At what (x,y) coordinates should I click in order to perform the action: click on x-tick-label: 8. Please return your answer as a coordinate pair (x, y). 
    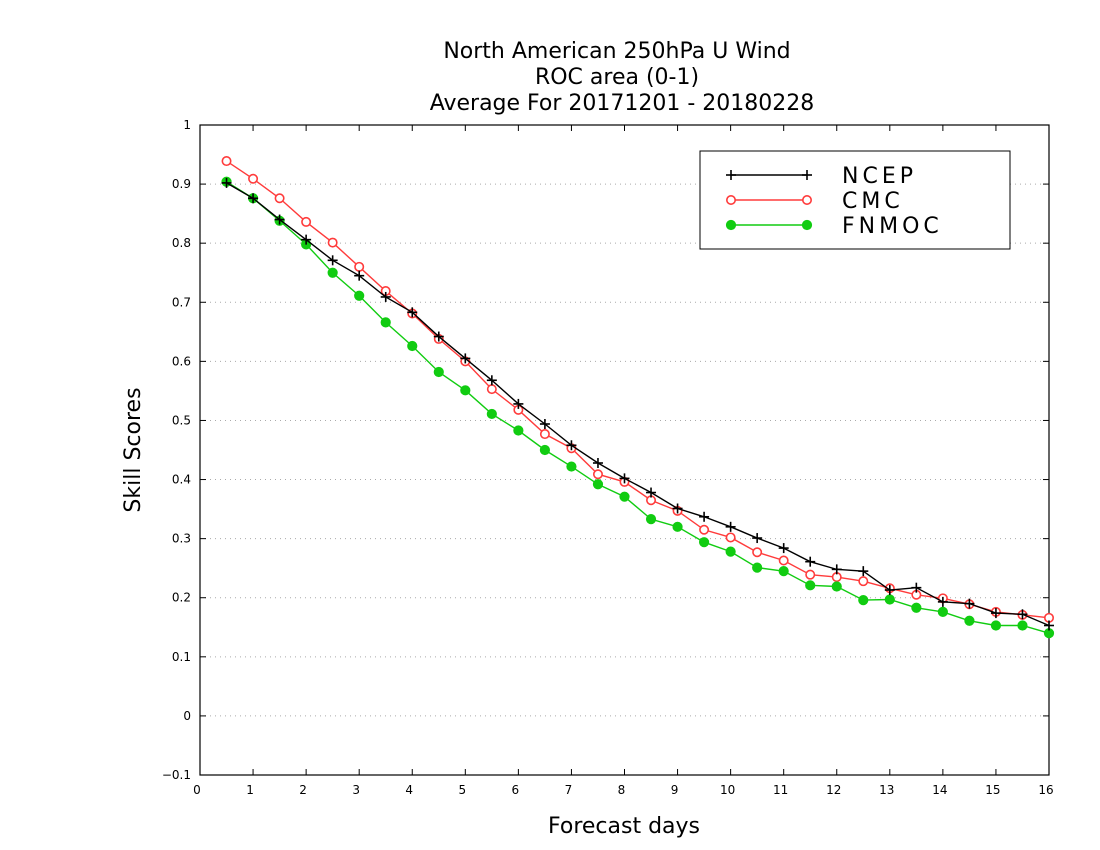
    Looking at the image, I should click on (622, 790).